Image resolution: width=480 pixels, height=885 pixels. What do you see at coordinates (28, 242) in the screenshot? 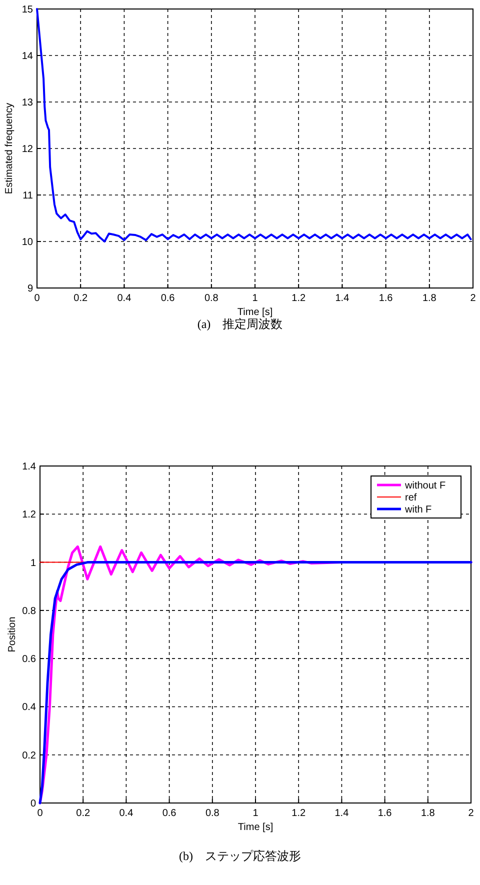
I see `y-tick-label: 10` at bounding box center [28, 242].